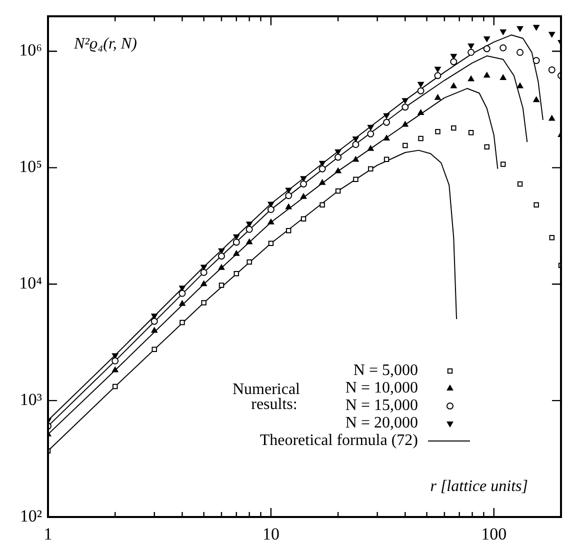 The height and width of the screenshot is (557, 567). Describe the element at coordinates (30, 166) in the screenshot. I see `y-tick-label: 10⁵` at that location.